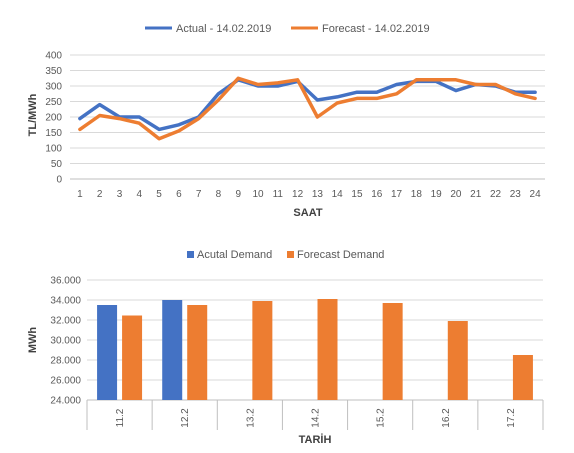 This screenshot has width=574, height=453. I want to click on bar-chart-y-tick-label: 28.000, so click(65, 361).